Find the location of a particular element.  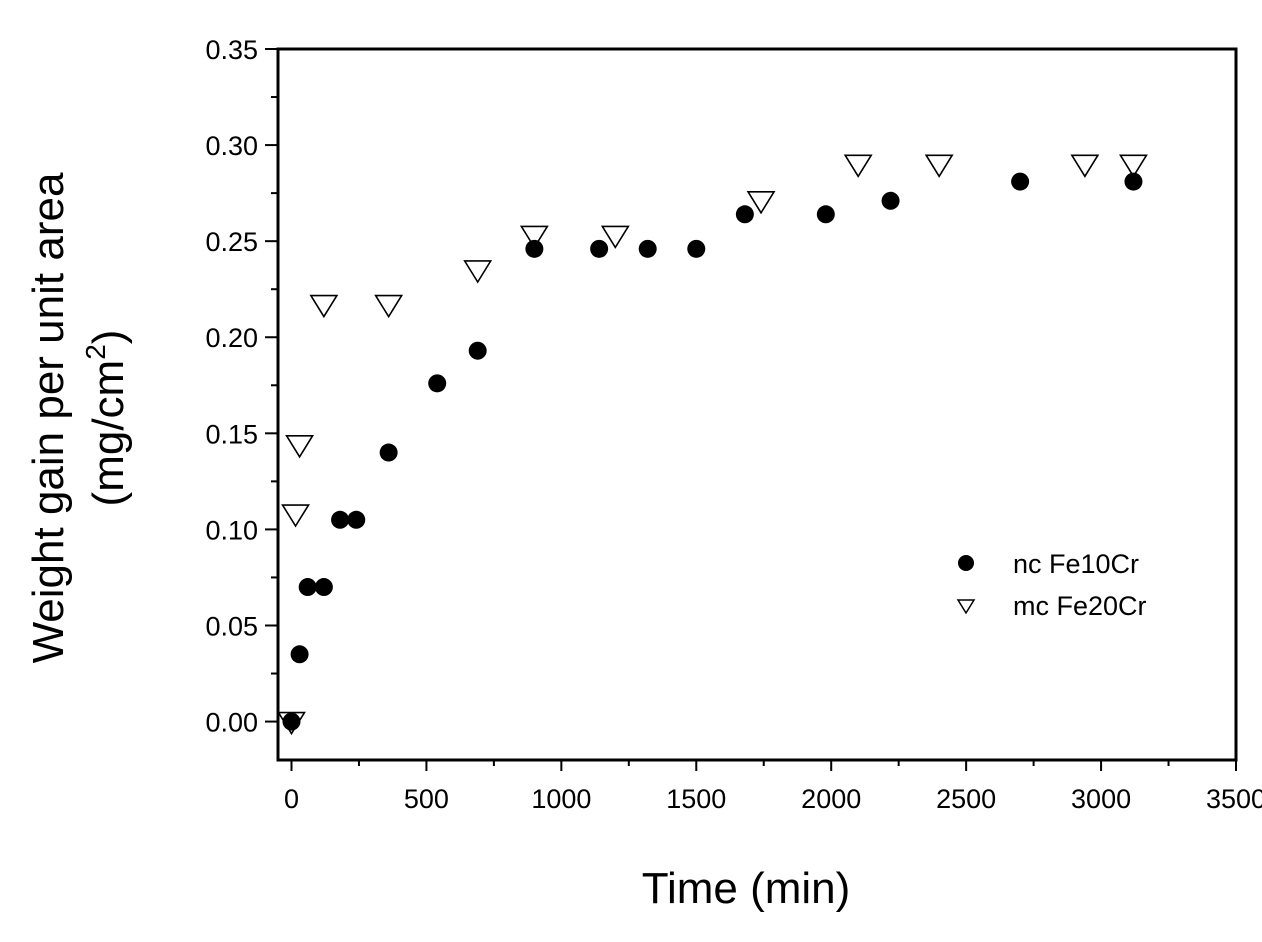

x-tick-label: 0 is located at coordinates (291, 799).